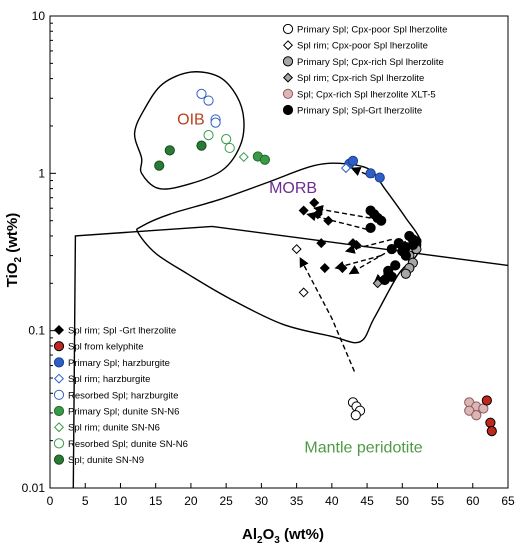 The height and width of the screenshot is (550, 521). Describe the element at coordinates (302, 534) in the screenshot. I see `x-axis-title-unit: (wt%)` at that location.